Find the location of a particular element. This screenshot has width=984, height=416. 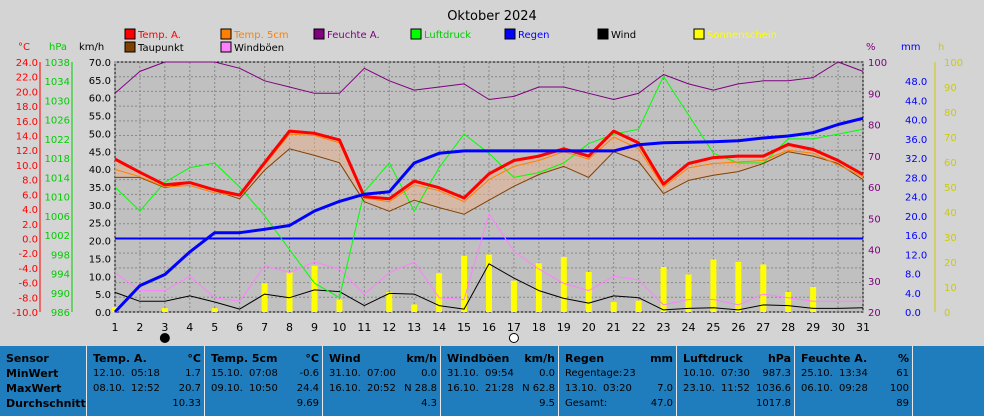

tick-humidity: 100 is located at coordinates (877, 63).